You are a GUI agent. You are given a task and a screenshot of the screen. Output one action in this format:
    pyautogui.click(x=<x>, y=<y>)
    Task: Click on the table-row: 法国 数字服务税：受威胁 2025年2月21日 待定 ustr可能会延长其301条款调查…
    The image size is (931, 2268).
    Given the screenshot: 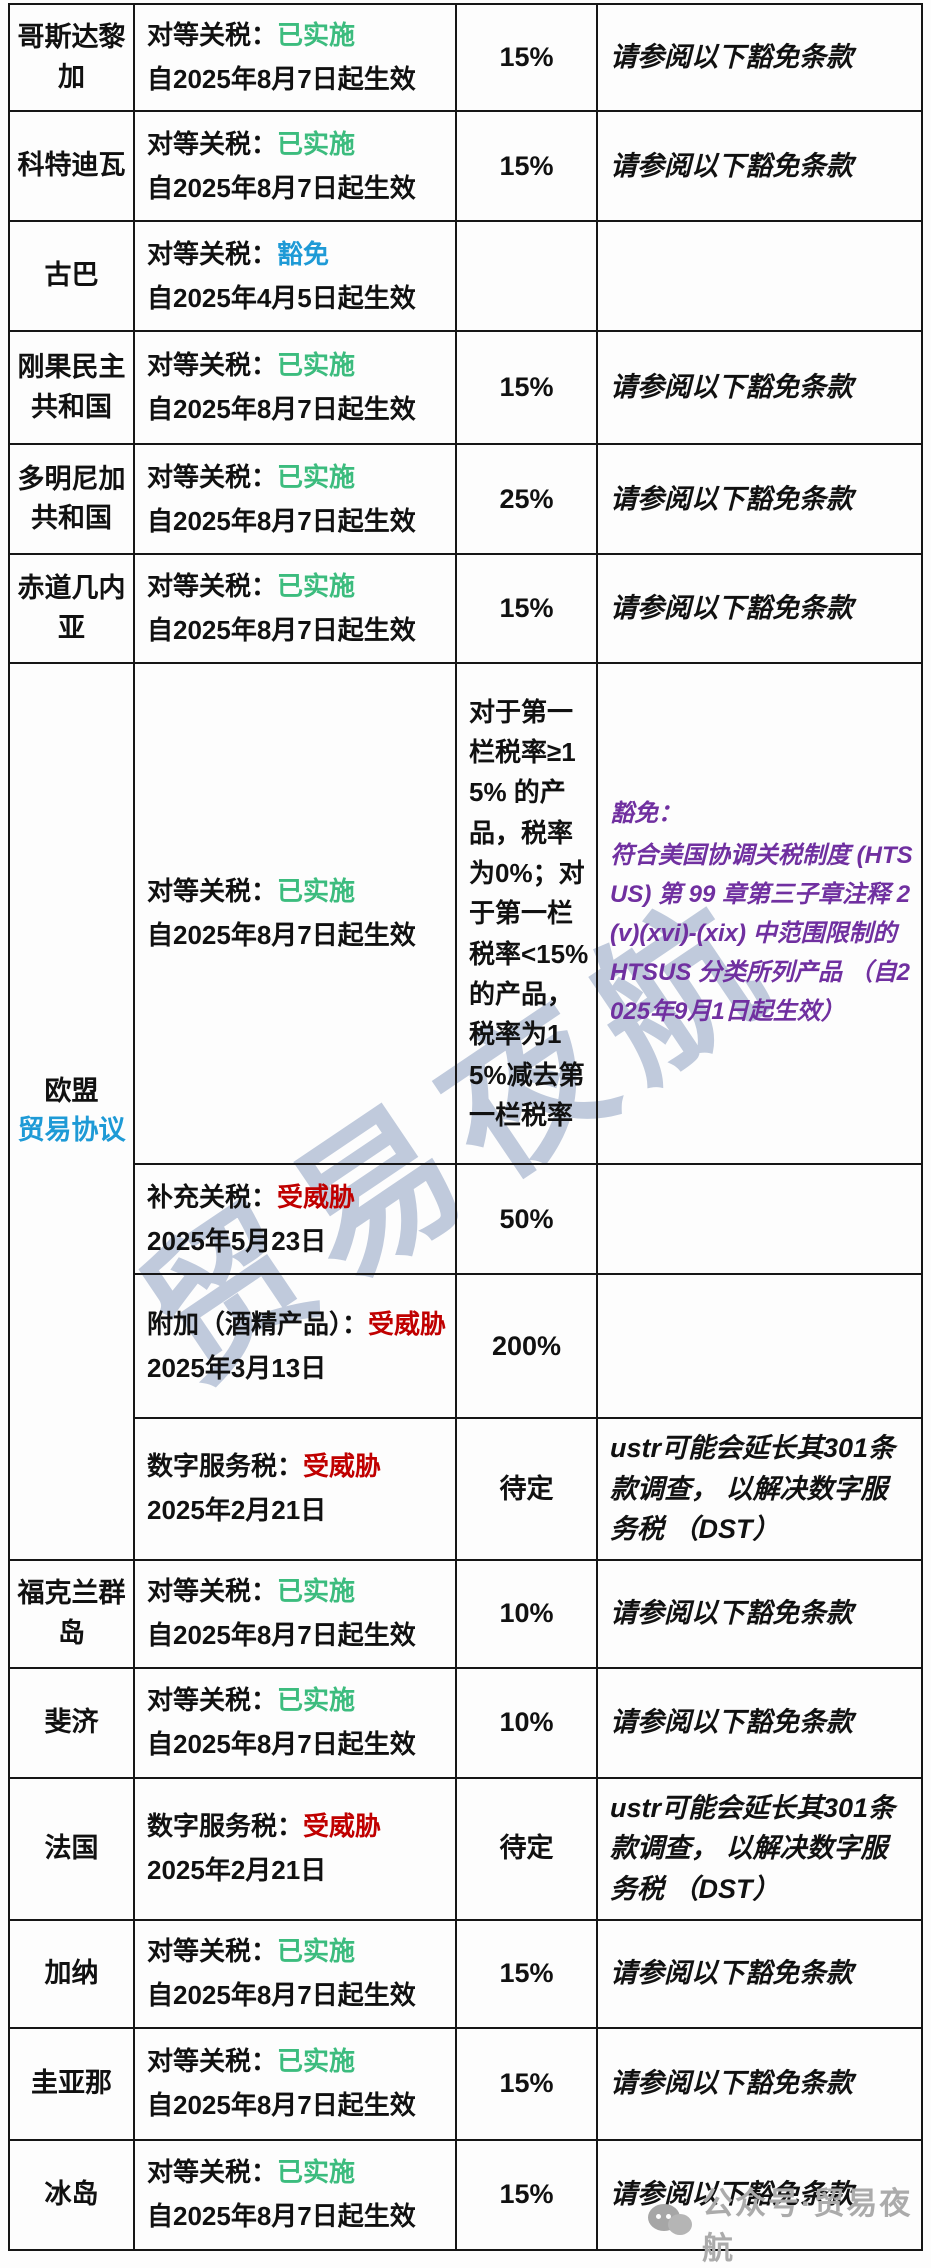 What is the action you would take?
    pyautogui.click(x=465, y=1848)
    